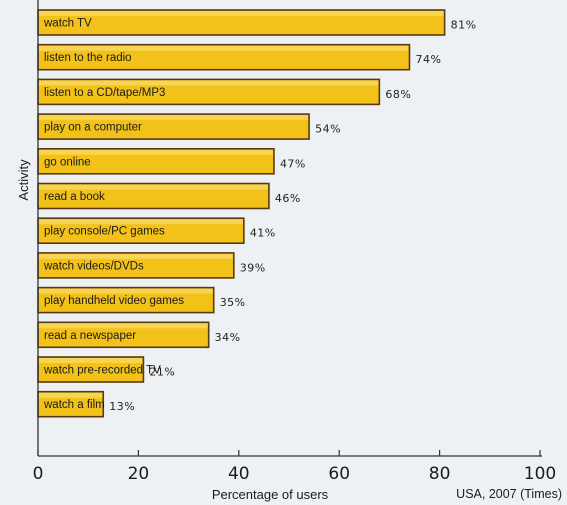 The image size is (567, 505). What do you see at coordinates (540, 474) in the screenshot?
I see `x-tick-label-5: 100` at bounding box center [540, 474].